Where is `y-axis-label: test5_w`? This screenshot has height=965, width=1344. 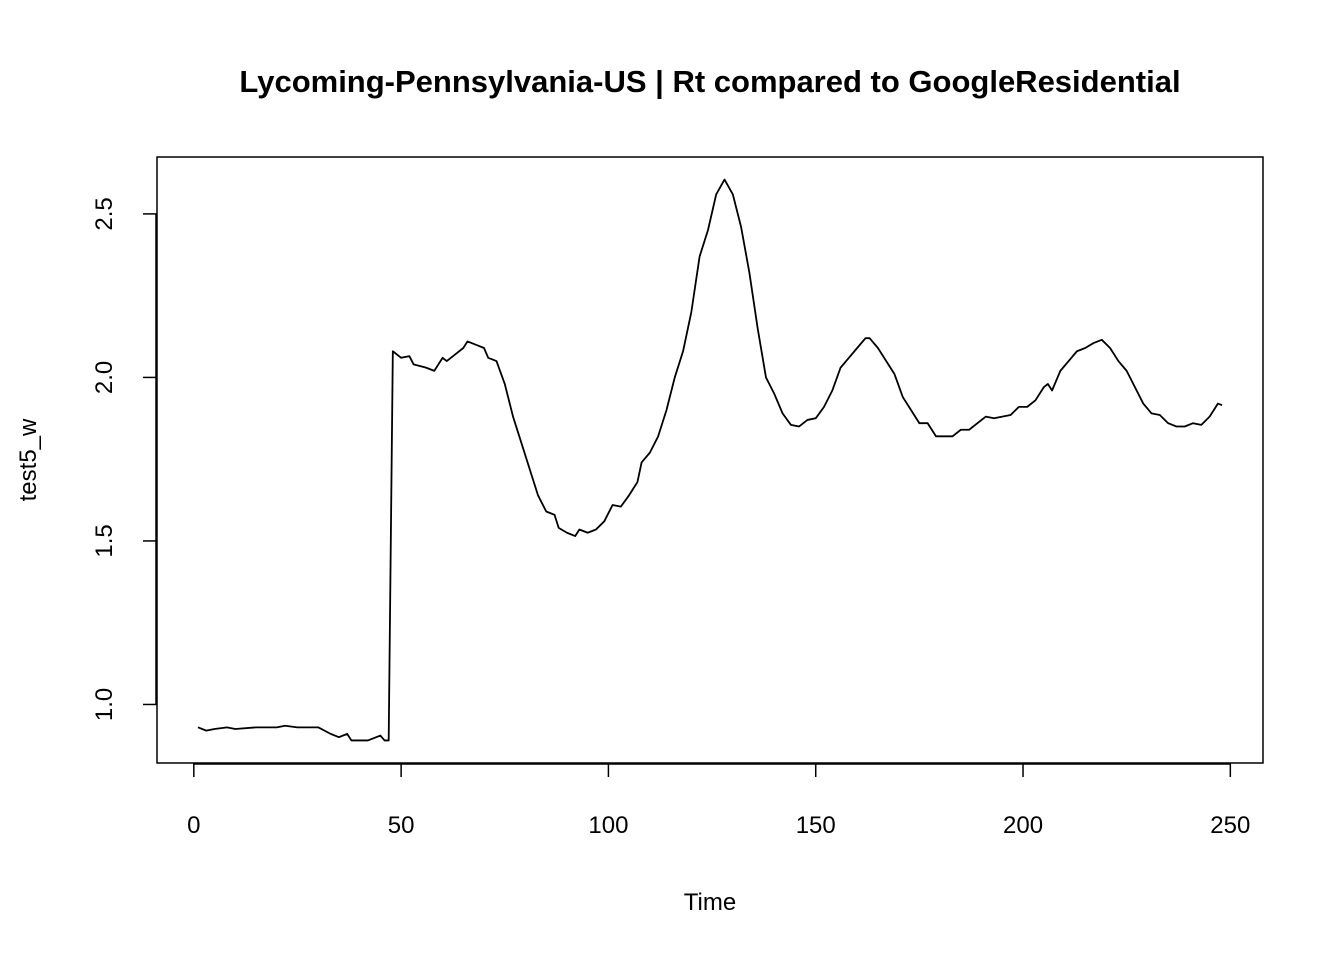
y-axis-label: test5_w is located at coordinates (28, 459).